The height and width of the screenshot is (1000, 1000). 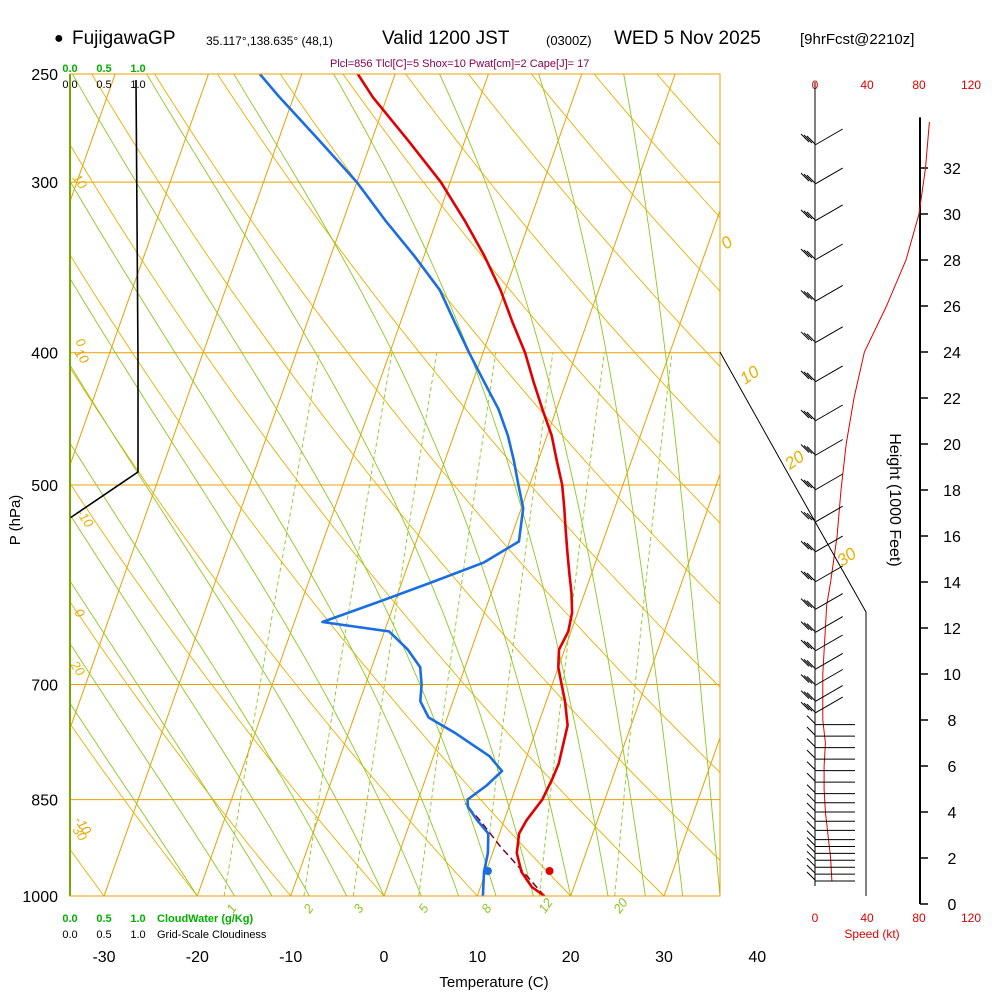 I want to click on station-name: FujigawaGP, so click(x=124, y=38).